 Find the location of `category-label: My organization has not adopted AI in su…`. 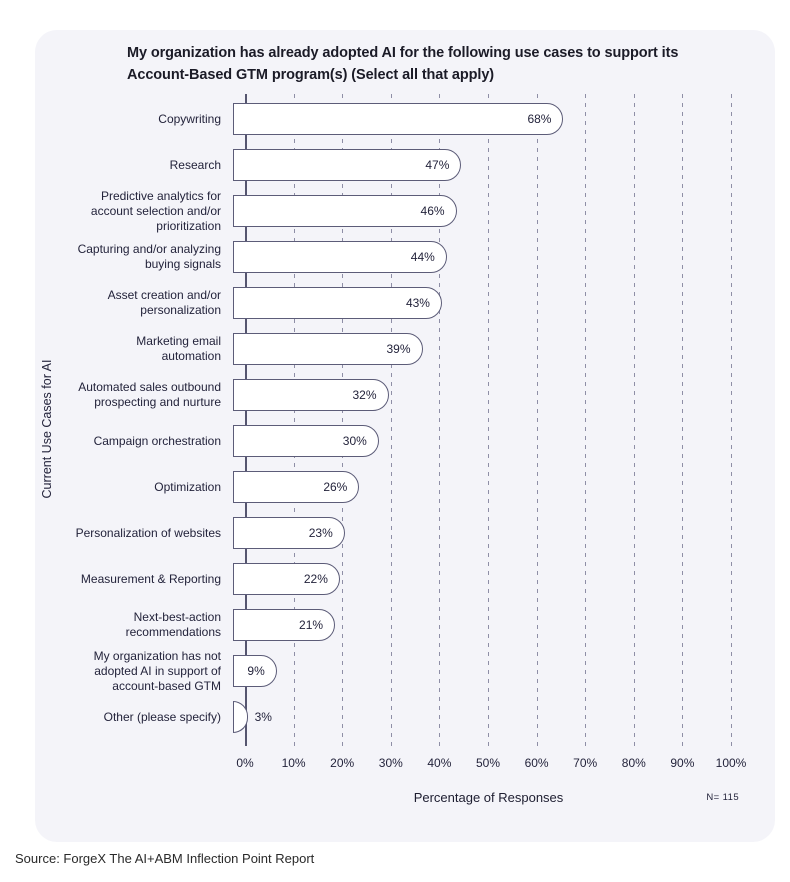

category-label: My organization has not adopted AI in su… is located at coordinates (157, 670).